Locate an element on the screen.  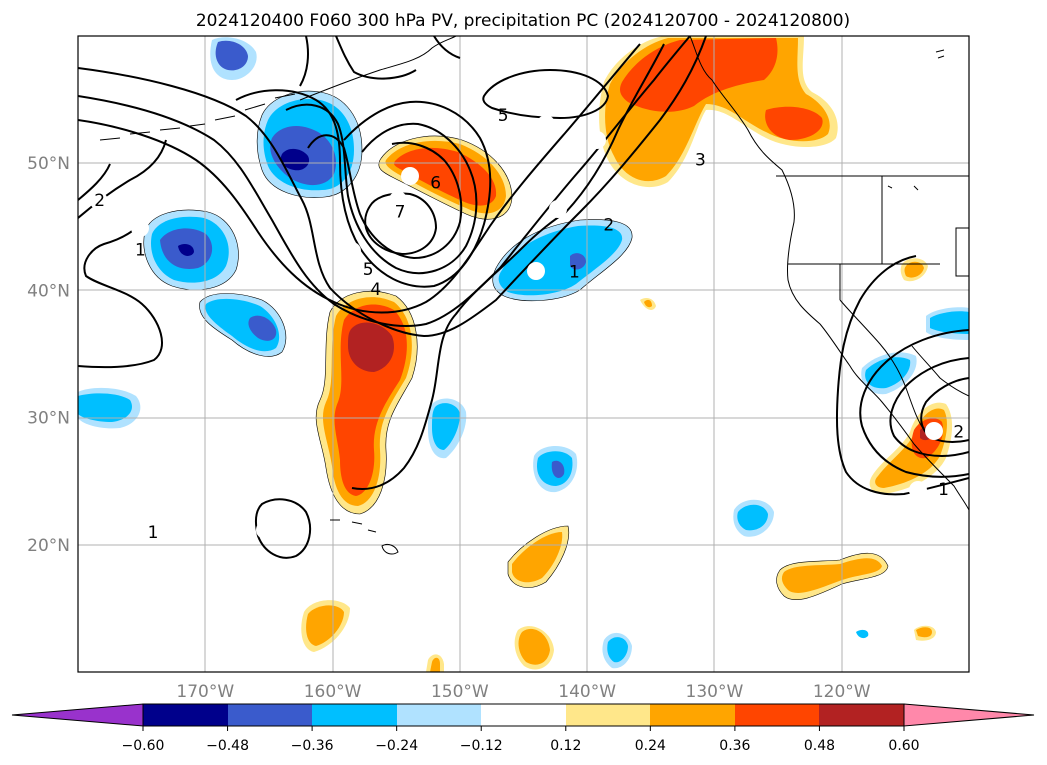
lon-tick-label: 140°W is located at coordinates (587, 692).